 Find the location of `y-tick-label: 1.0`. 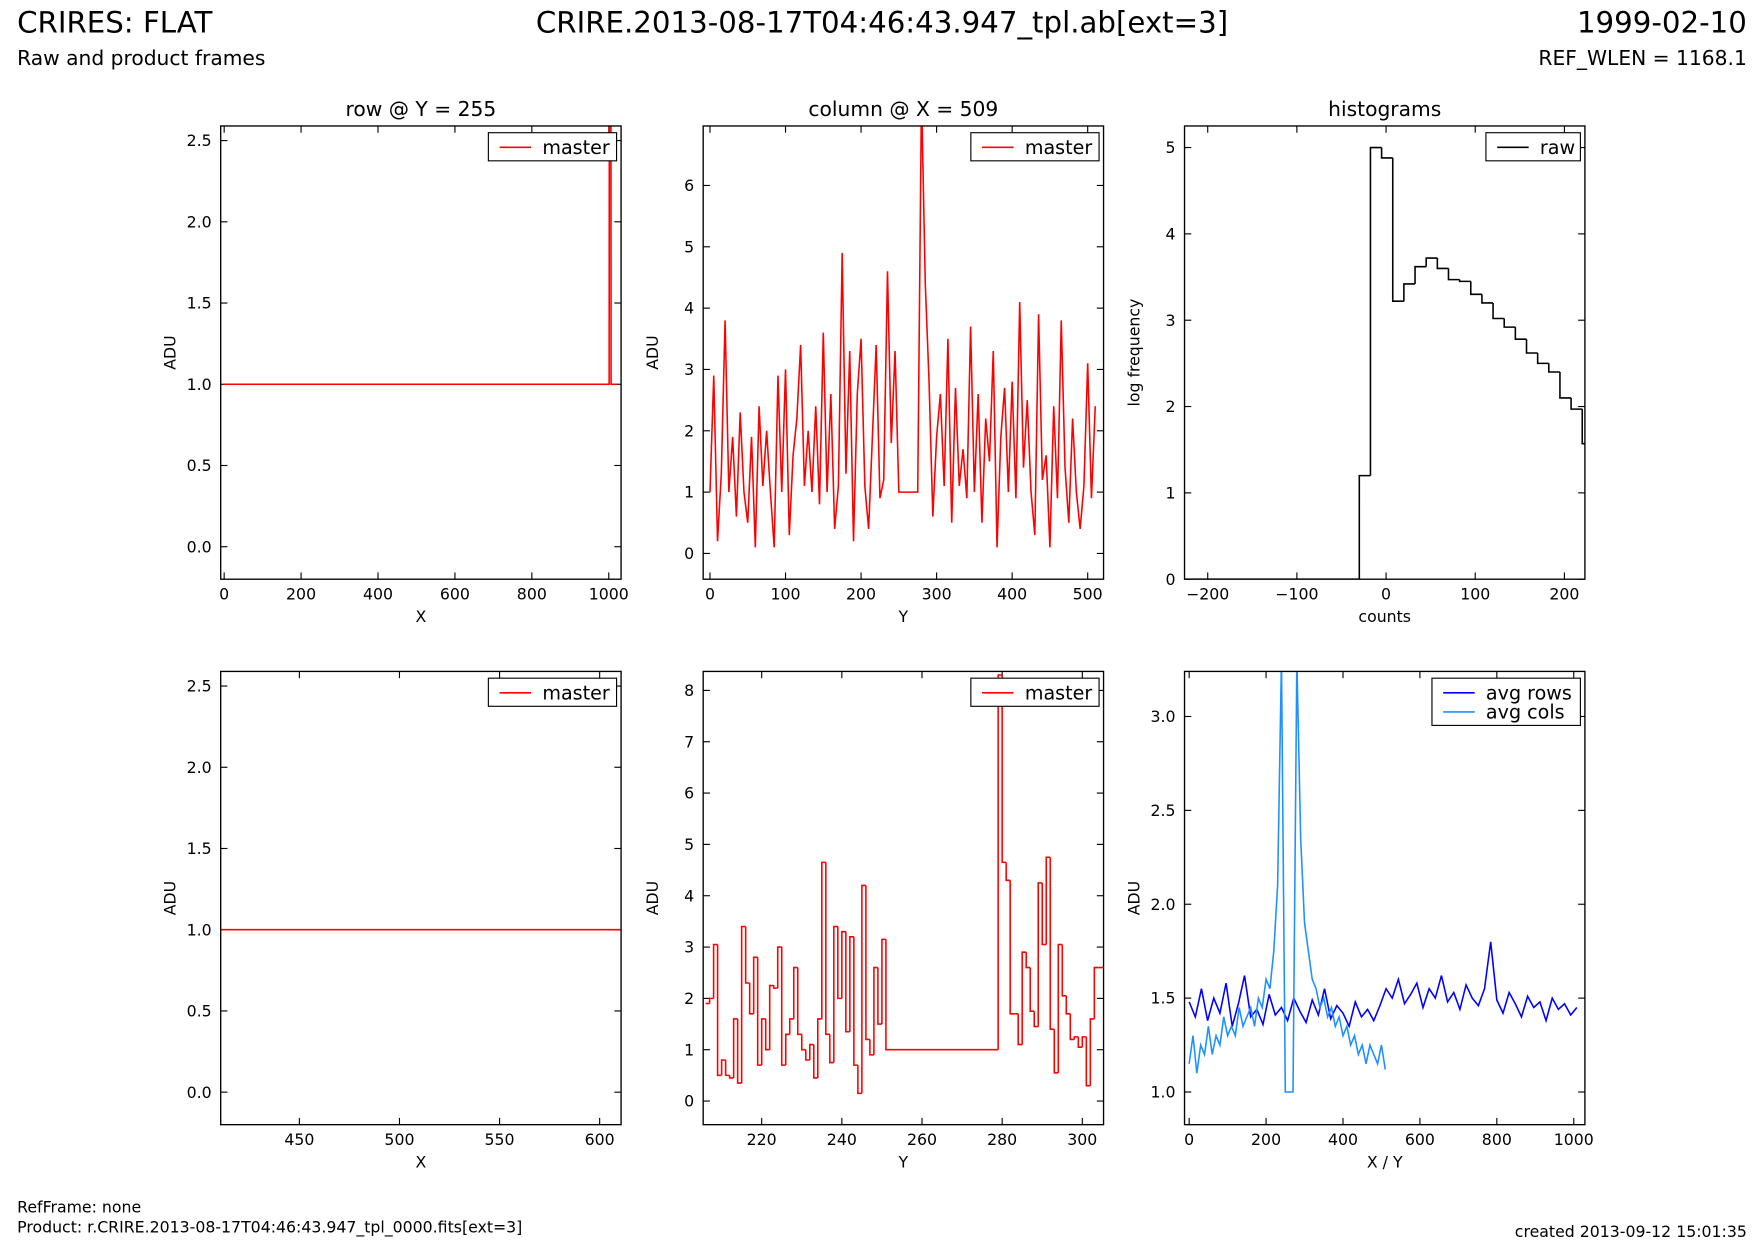

y-tick-label: 1.0 is located at coordinates (199, 384).